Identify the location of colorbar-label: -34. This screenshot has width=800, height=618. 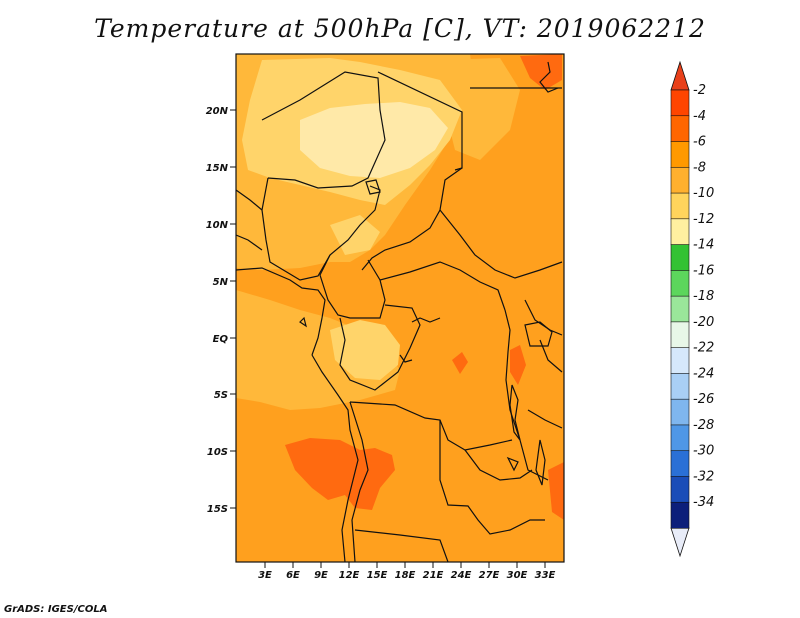
(703, 502).